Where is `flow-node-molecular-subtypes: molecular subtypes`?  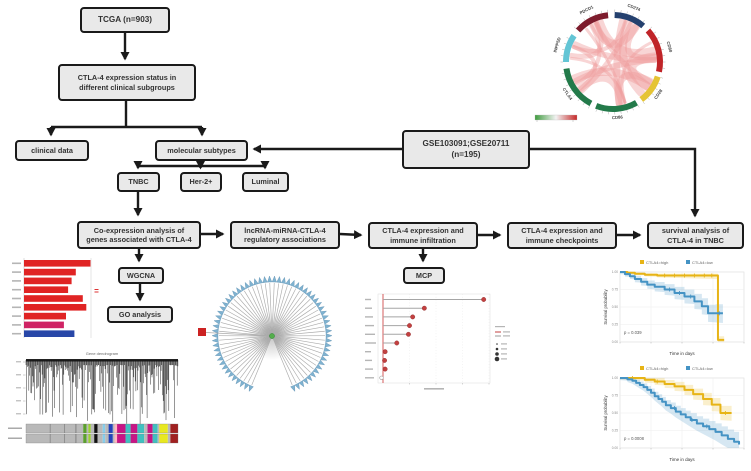
flow-node-molecular-subtypes: molecular subtypes is located at coordinates (201, 150).